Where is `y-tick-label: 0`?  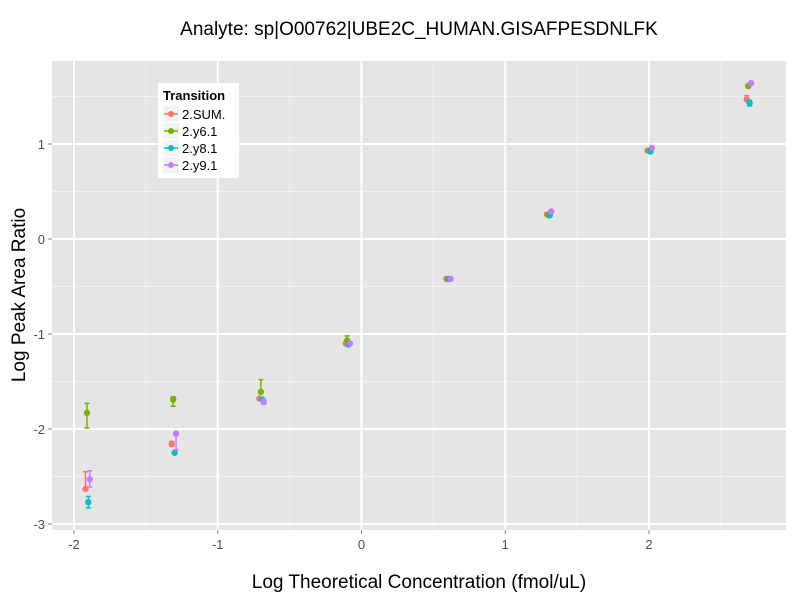 y-tick-label: 0 is located at coordinates (41, 239).